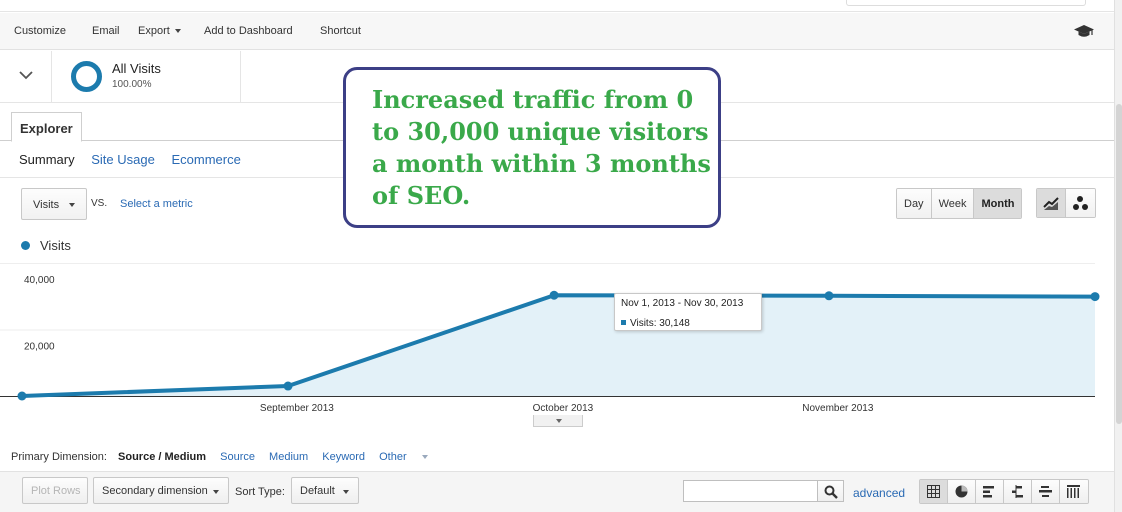 Image resolution: width=1122 pixels, height=512 pixels. I want to click on shortcut-button: Shortcut, so click(340, 31).